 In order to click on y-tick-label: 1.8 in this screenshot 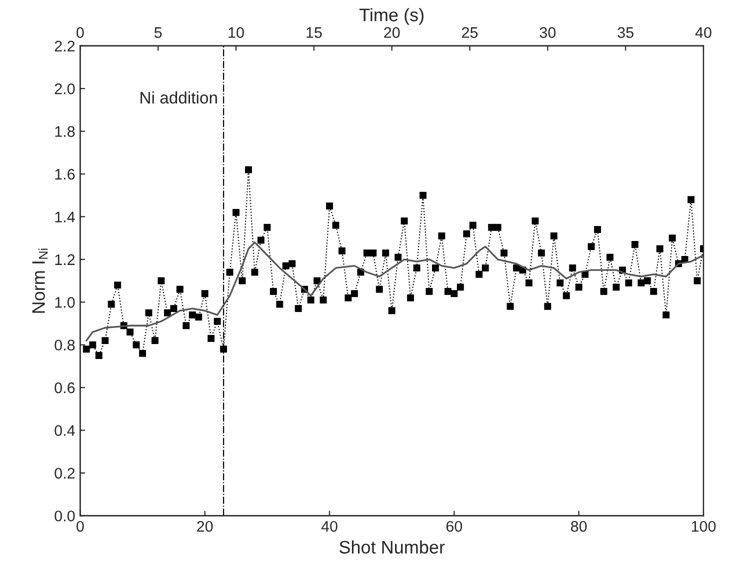, I will do `click(65, 131)`.